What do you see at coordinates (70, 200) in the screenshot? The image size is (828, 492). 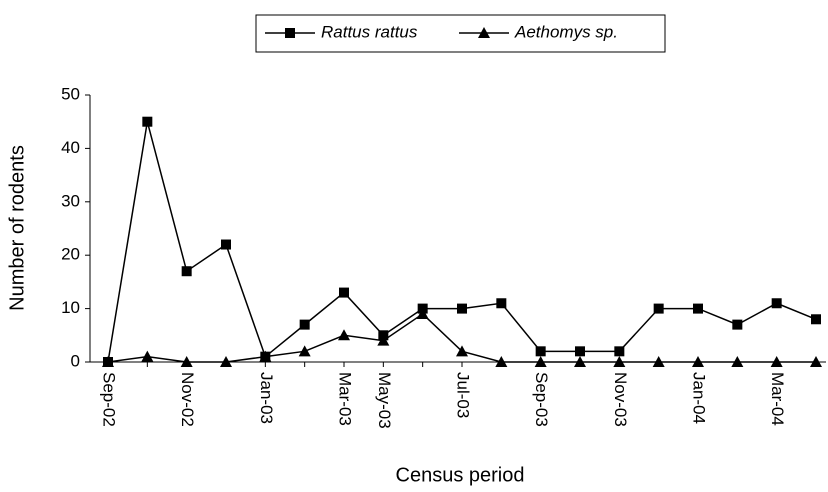 I see `y-tick-label: 30` at bounding box center [70, 200].